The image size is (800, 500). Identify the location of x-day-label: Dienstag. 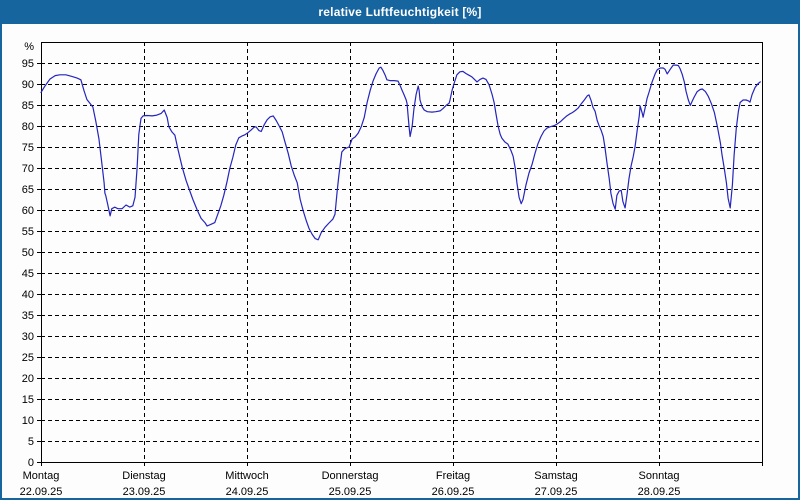
(143, 476).